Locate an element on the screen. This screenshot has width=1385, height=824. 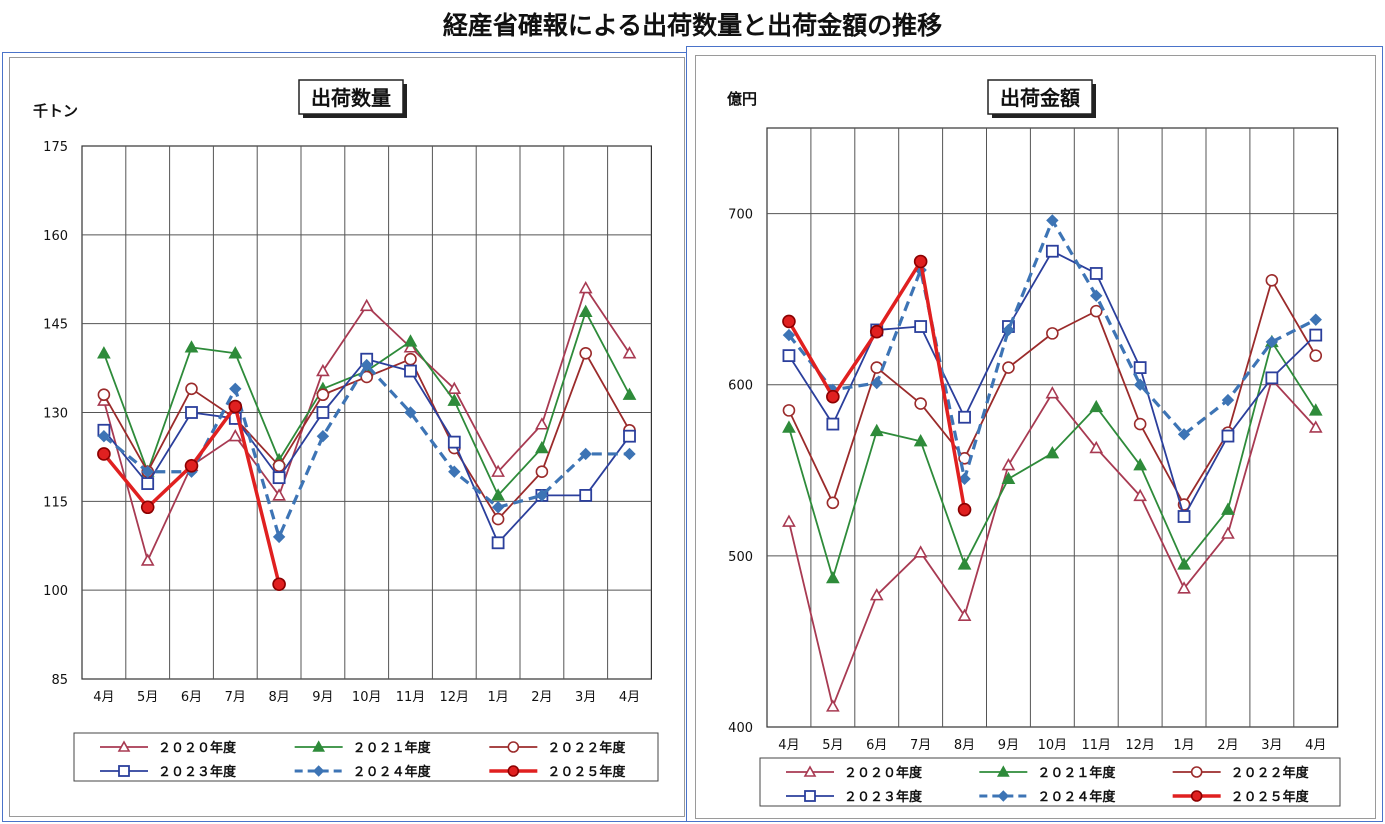
amt-legend-marker-2021 is located at coordinates (1003, 771).